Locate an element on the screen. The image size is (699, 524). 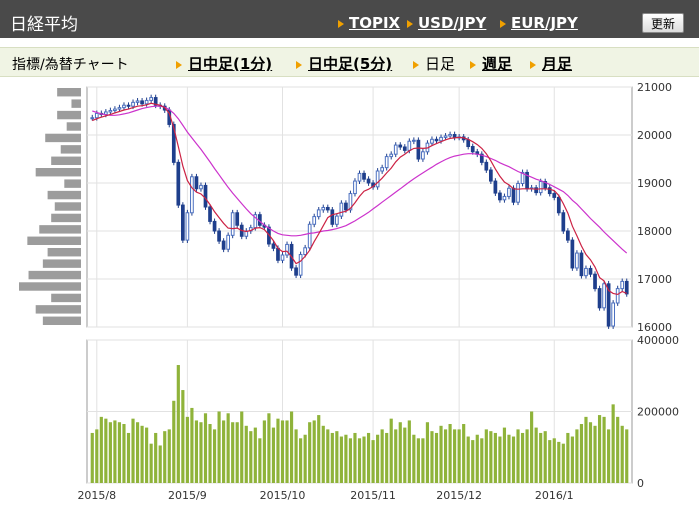
link-eurjpy-label: EUR/JPY is located at coordinates (544, 23).